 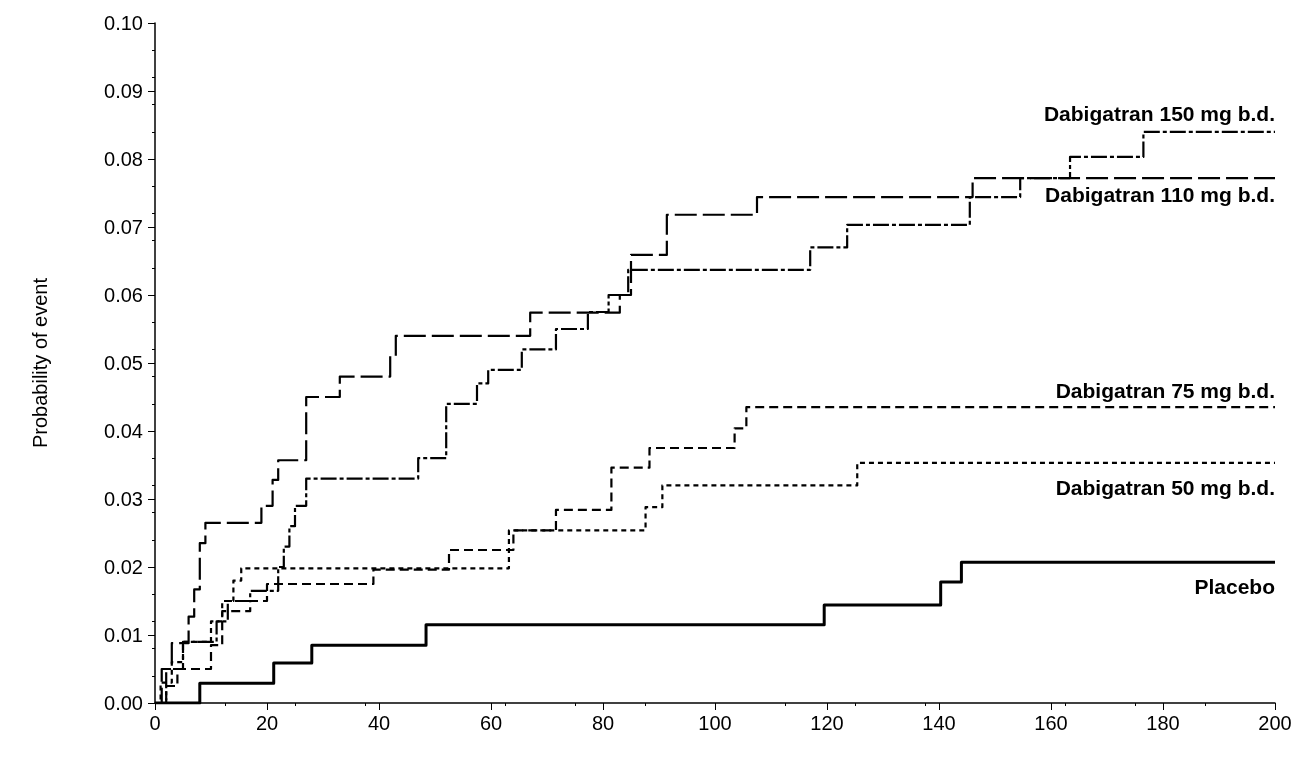 What do you see at coordinates (40, 363) in the screenshot?
I see `y-axis-title: Probability of event` at bounding box center [40, 363].